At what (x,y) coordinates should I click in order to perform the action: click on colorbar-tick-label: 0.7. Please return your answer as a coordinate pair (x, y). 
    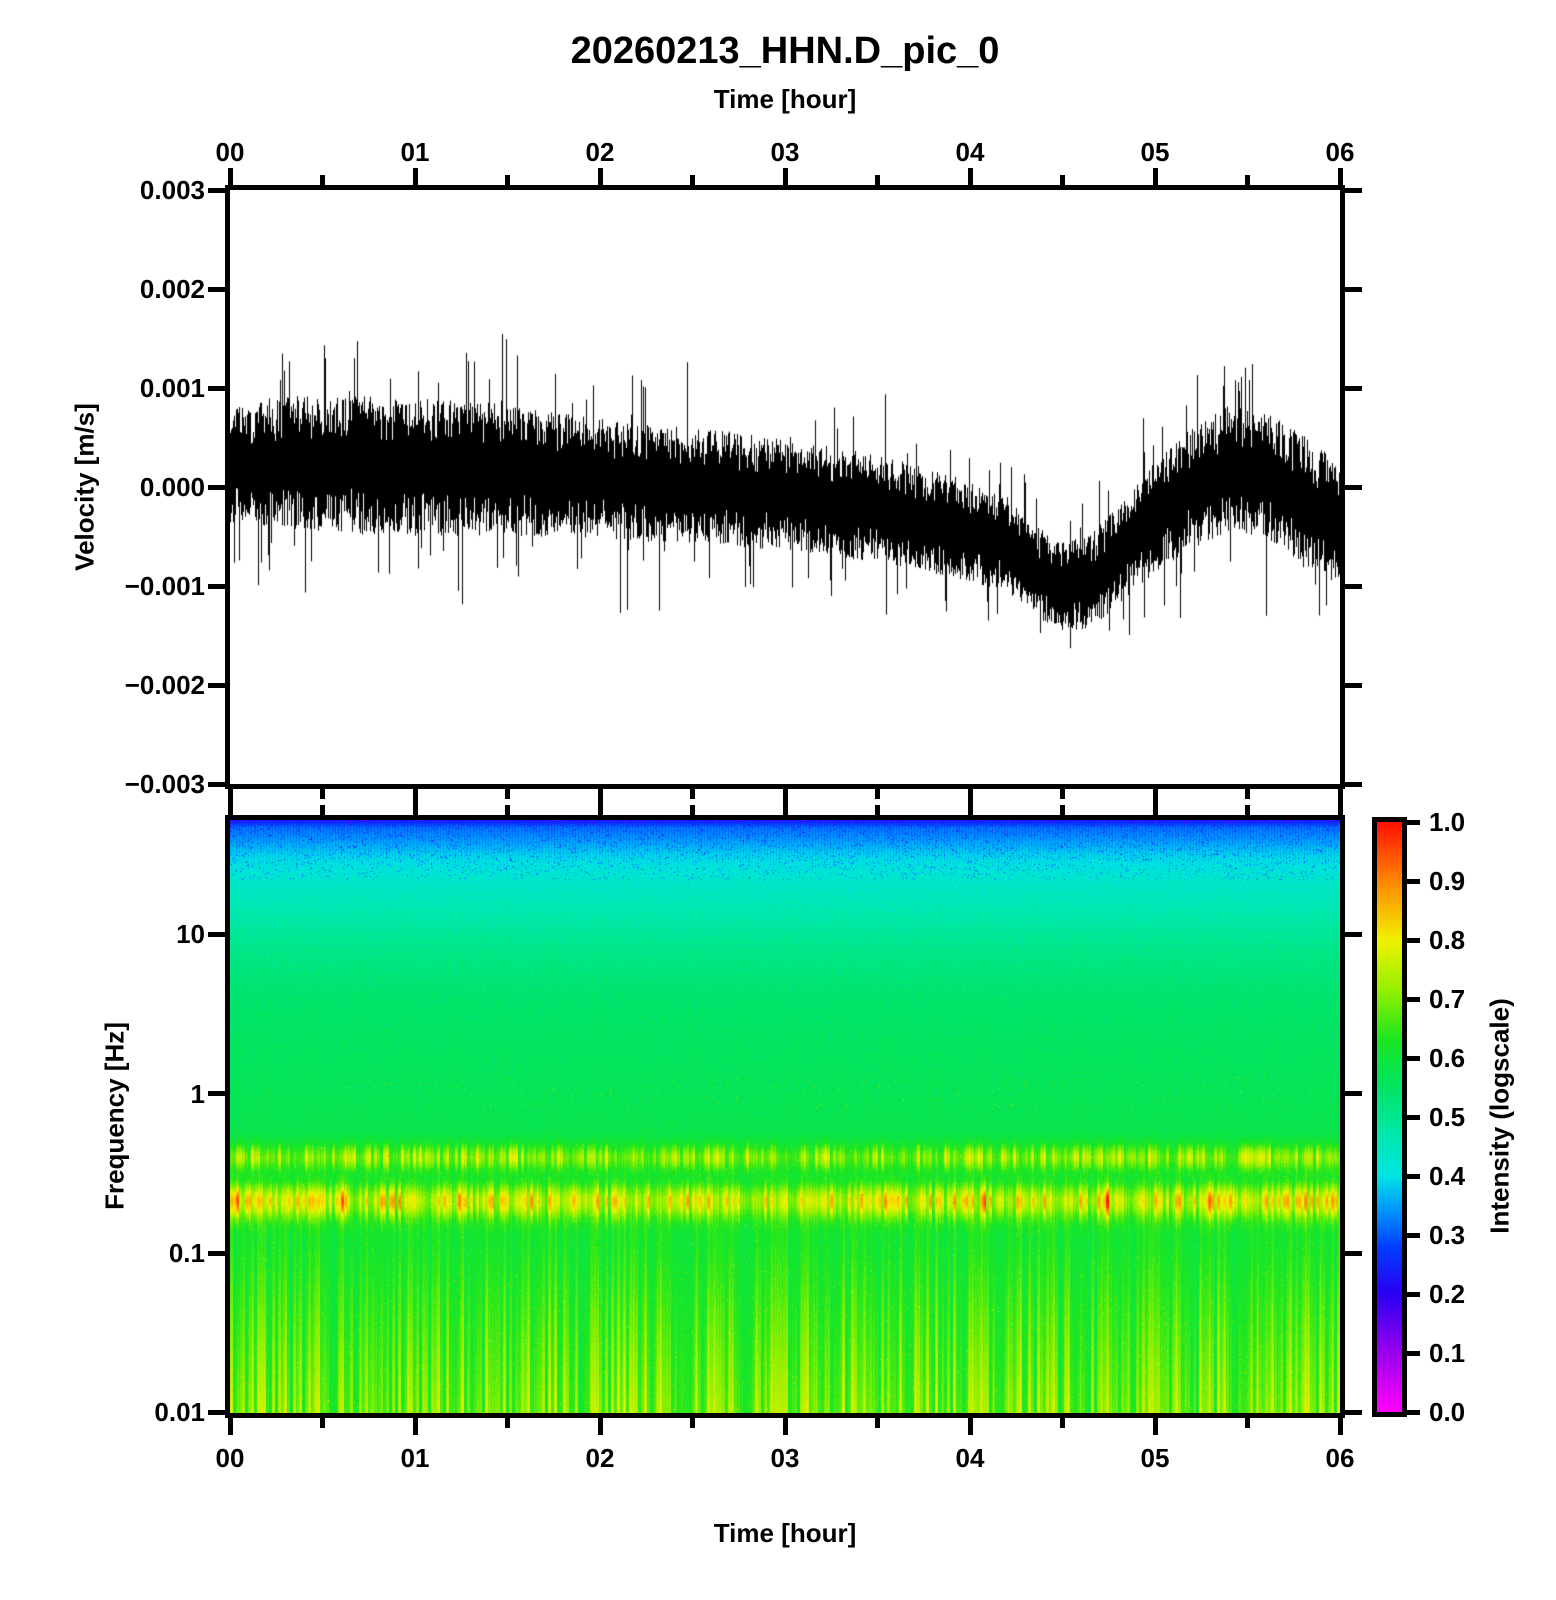
    Looking at the image, I should click on (1447, 999).